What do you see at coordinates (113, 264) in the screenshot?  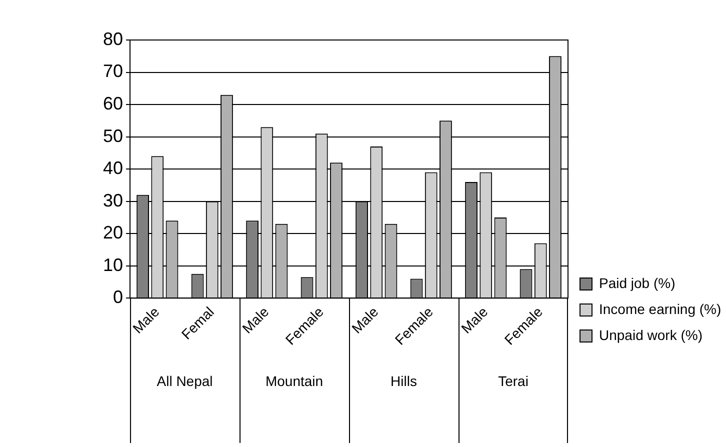 I see `y-tick-label: 10` at bounding box center [113, 264].